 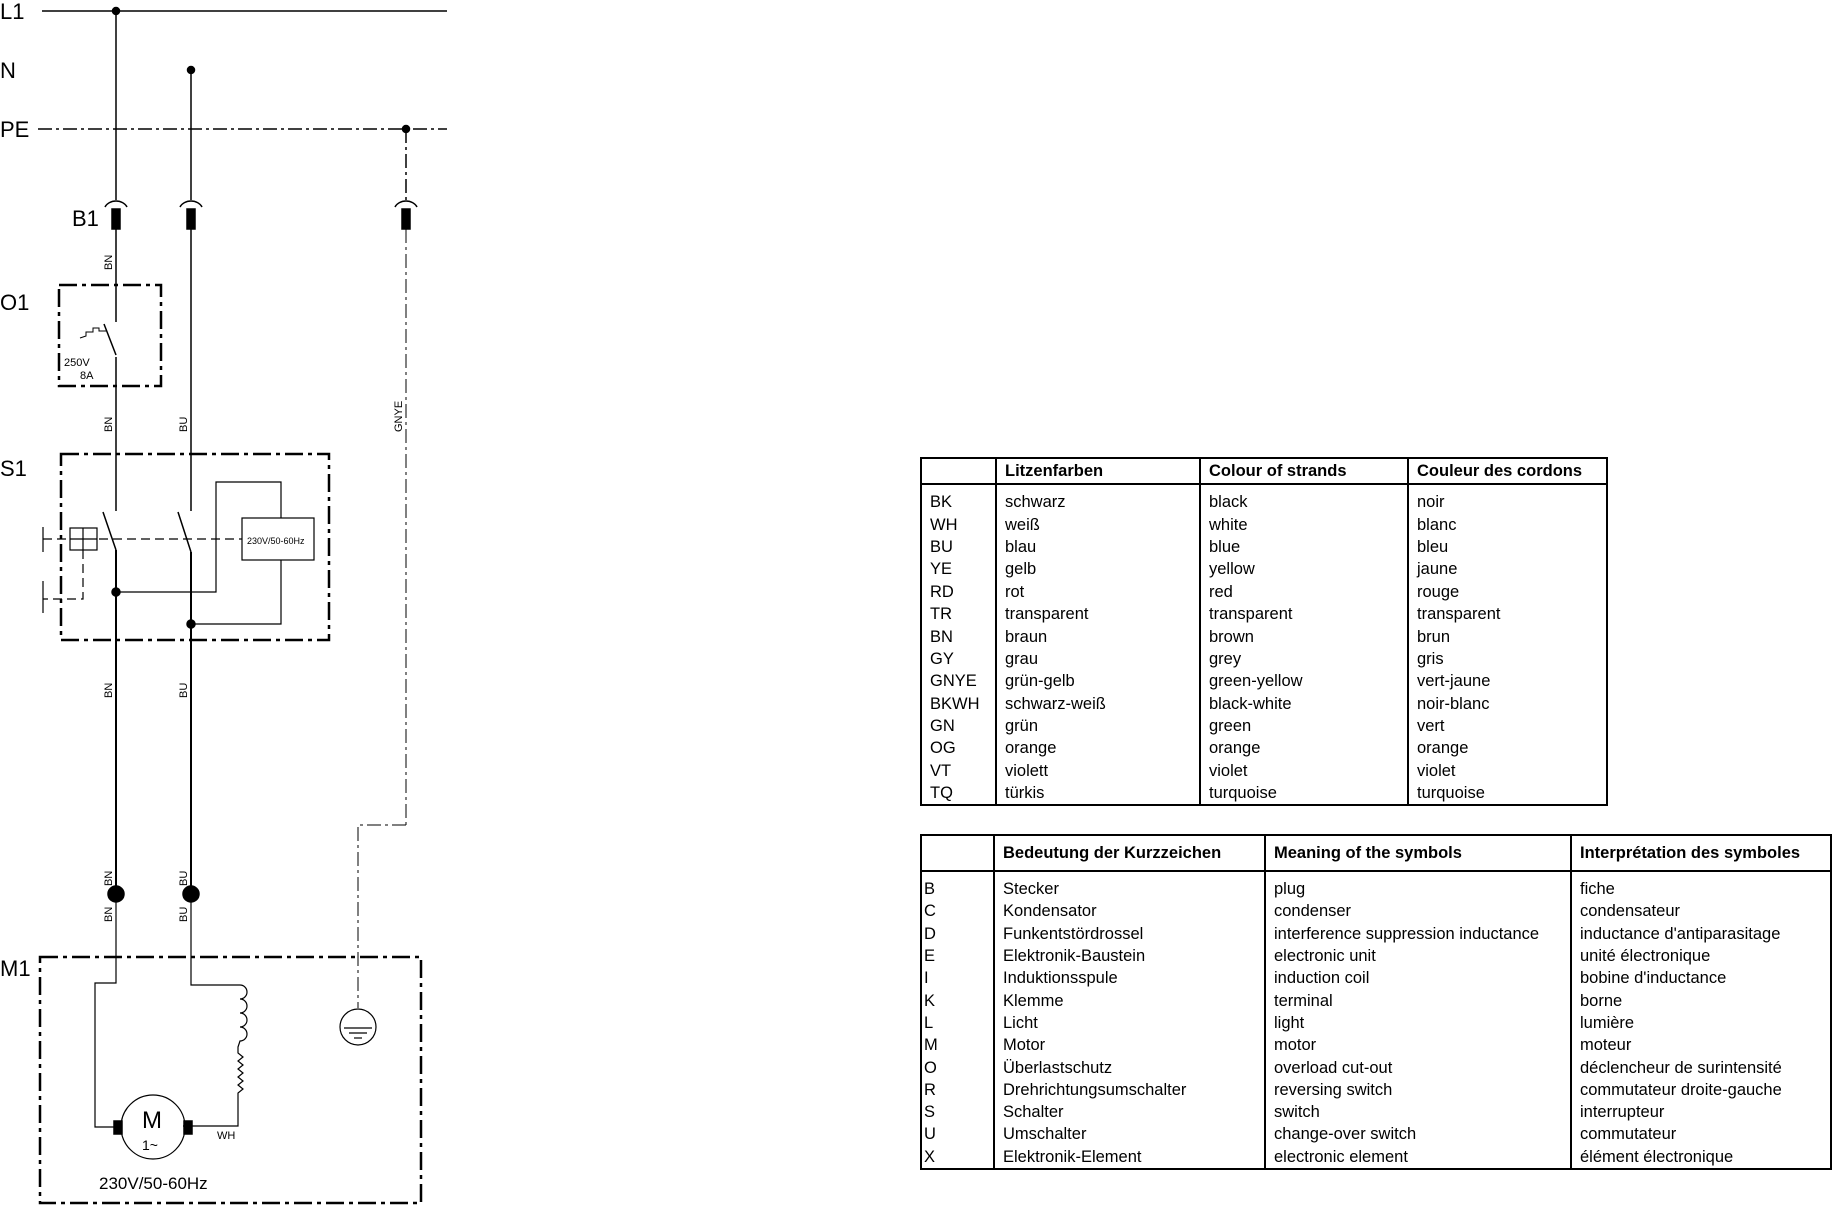 What do you see at coordinates (1303, 569) in the screenshot?
I see `table-cell: yellow` at bounding box center [1303, 569].